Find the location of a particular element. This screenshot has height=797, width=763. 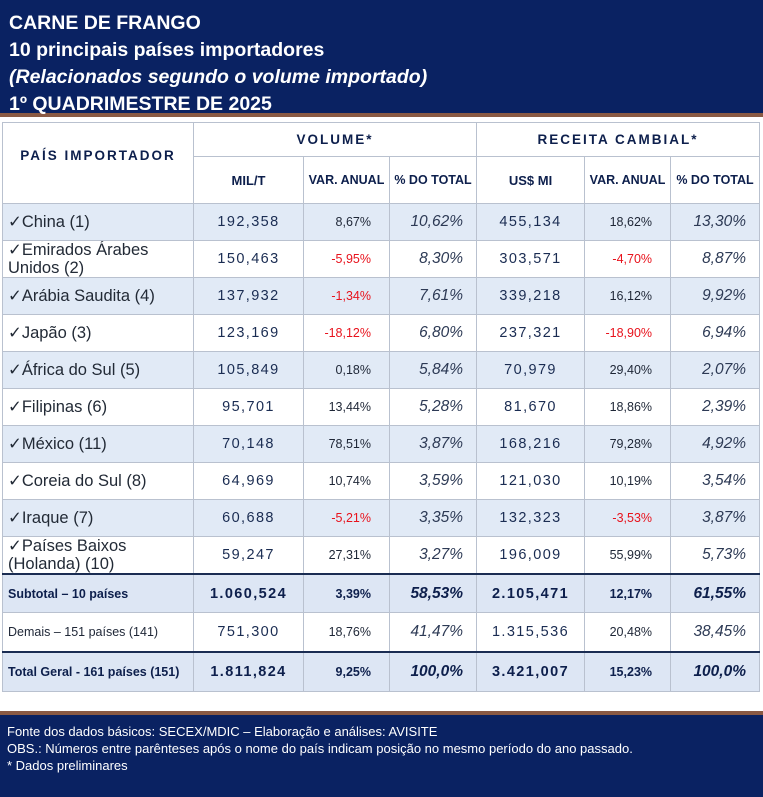

revenue-var: 18,86% is located at coordinates (628, 407).